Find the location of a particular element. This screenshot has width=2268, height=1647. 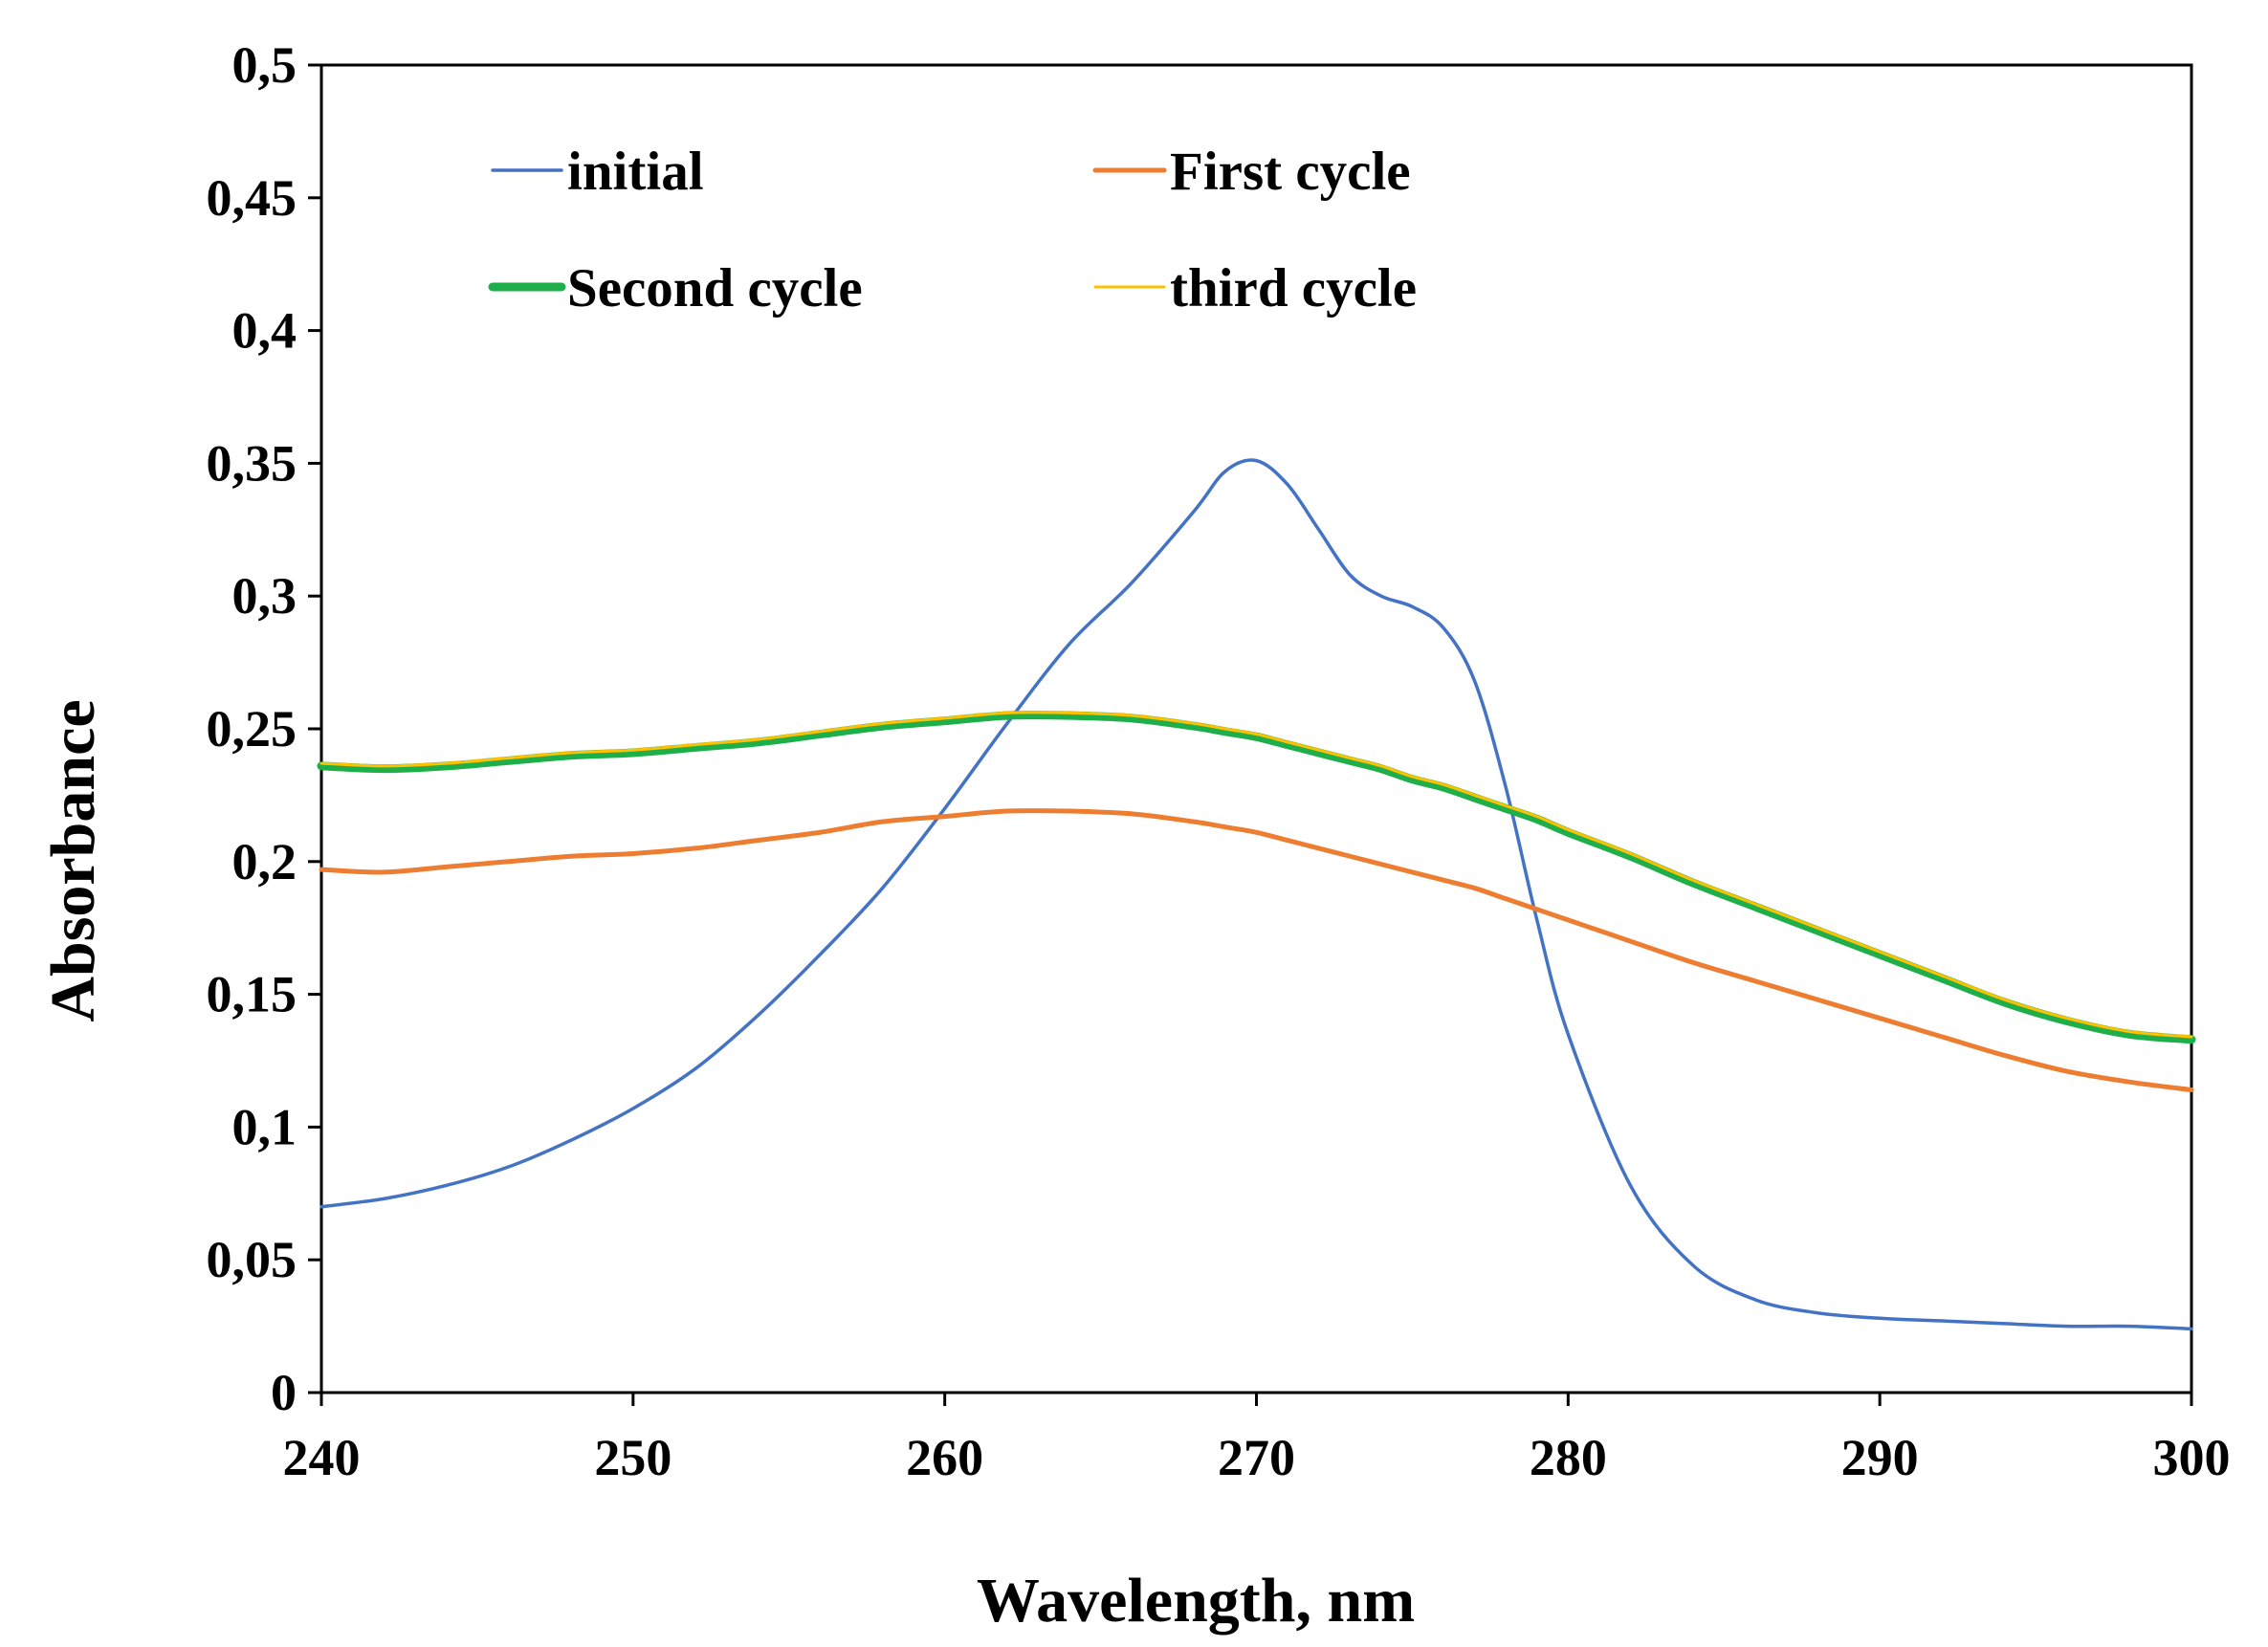

x-tick-label: 270 is located at coordinates (1256, 1457).